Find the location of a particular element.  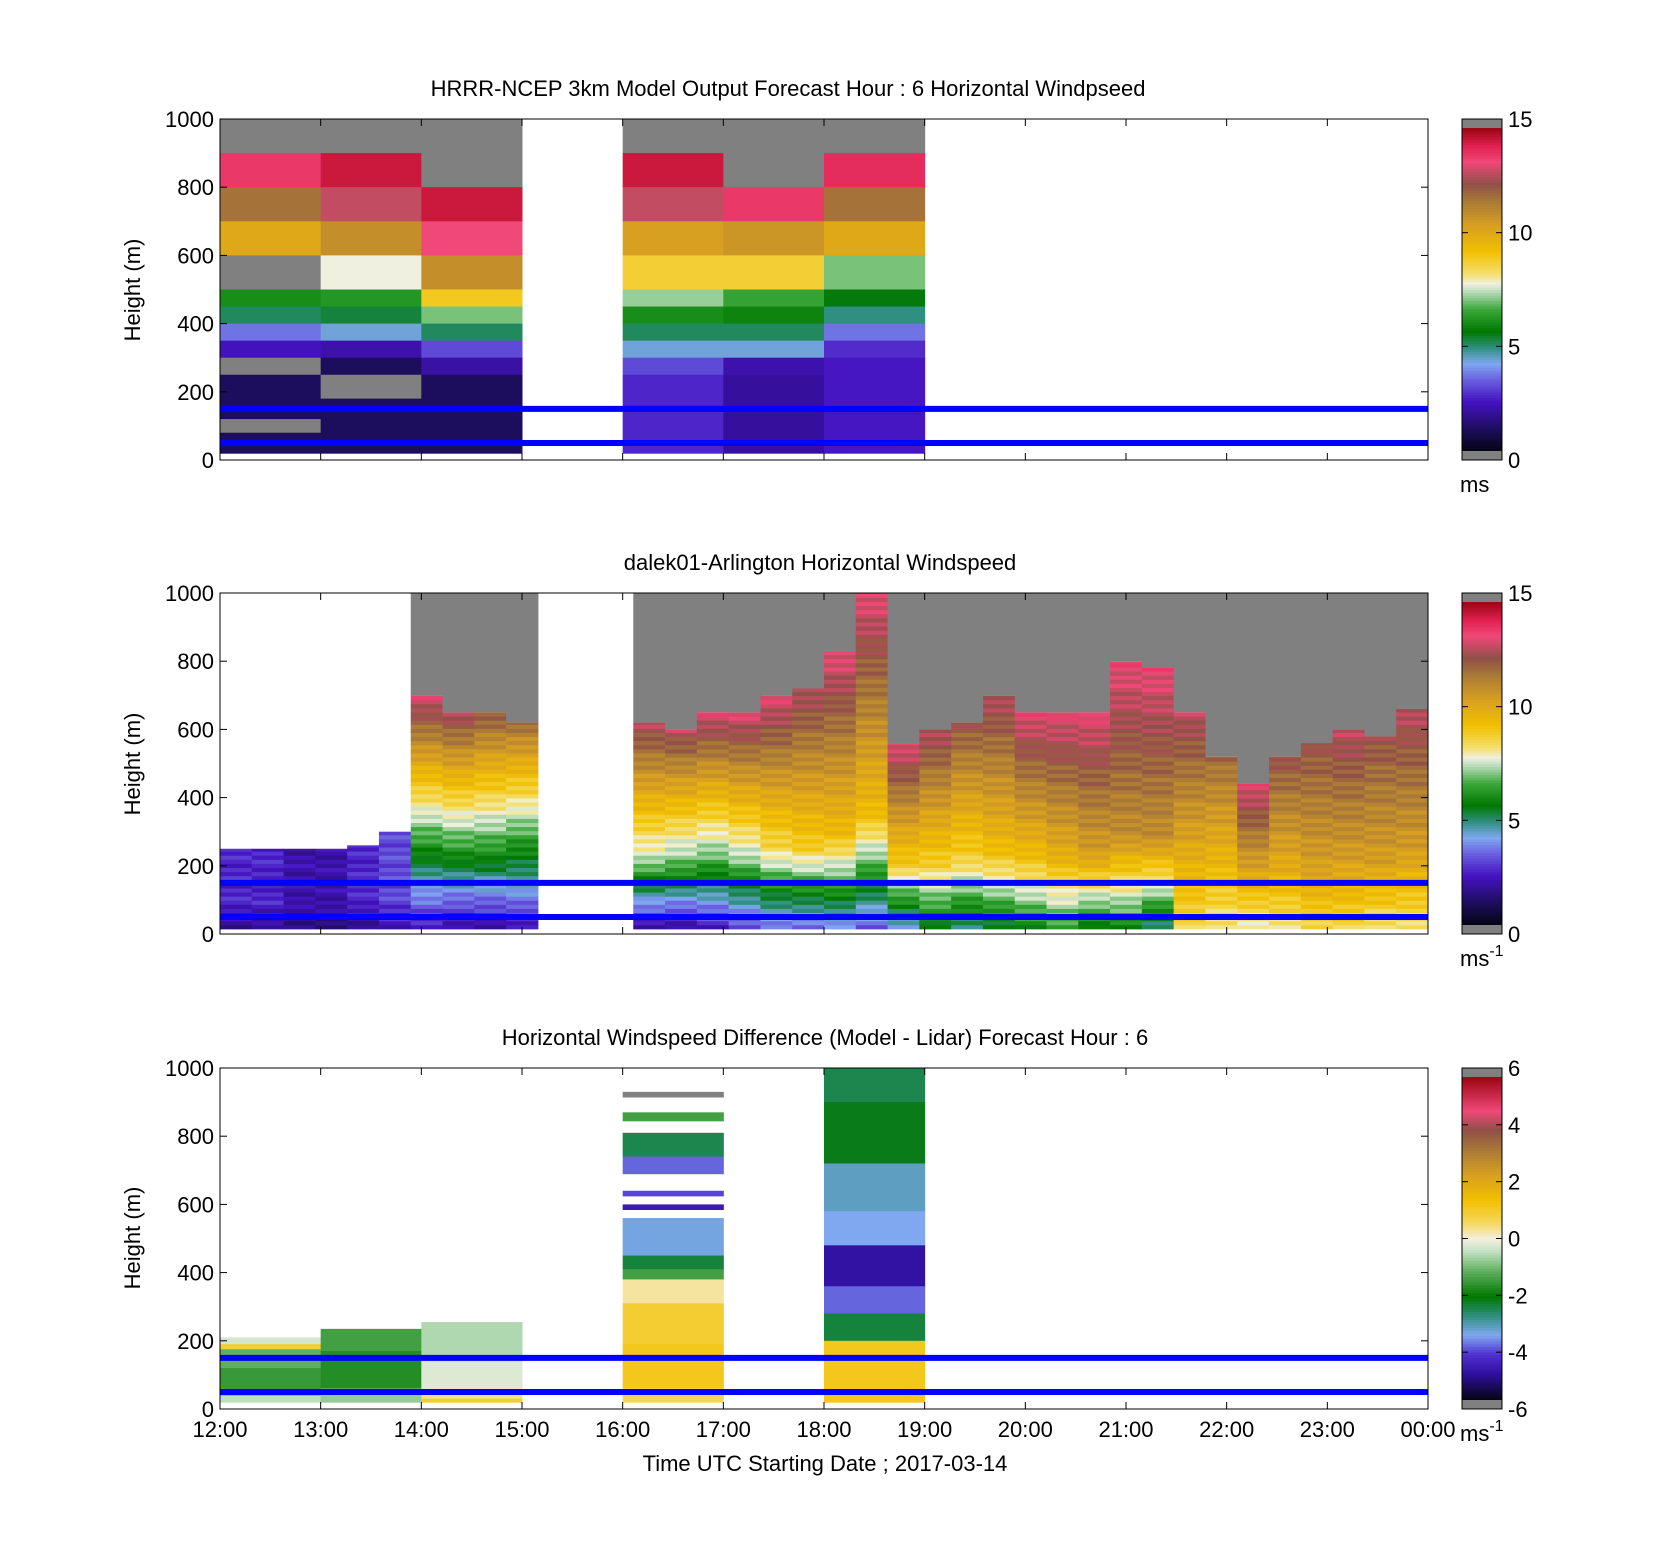

x-tick-label: 19:00 is located at coordinates (924, 1429).